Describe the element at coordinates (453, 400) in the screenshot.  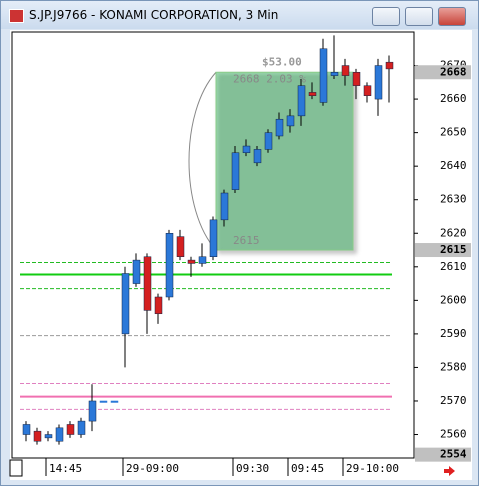
I see `y-tick-label: 2570` at that location.